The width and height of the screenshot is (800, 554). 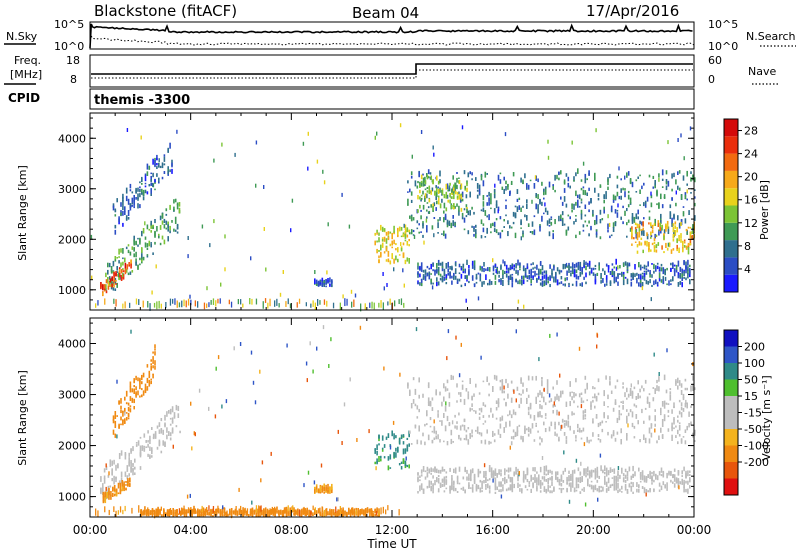 What do you see at coordinates (90, 530) in the screenshot?
I see `x-tick-label: 00:00` at bounding box center [90, 530].